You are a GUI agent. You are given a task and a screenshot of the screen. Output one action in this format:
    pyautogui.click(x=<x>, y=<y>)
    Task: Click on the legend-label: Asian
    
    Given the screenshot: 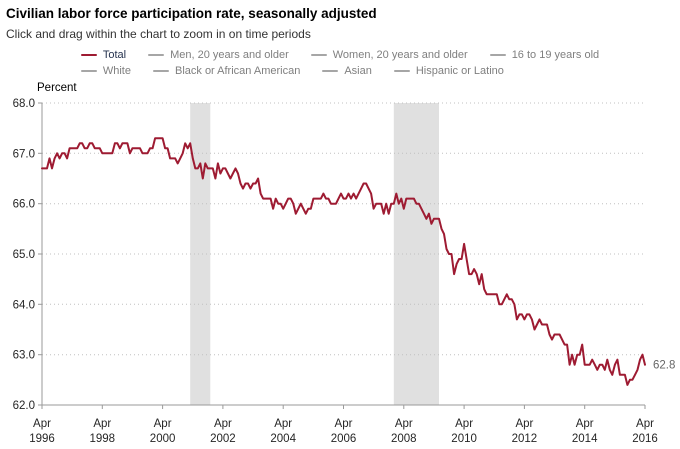 What is the action you would take?
    pyautogui.click(x=358, y=71)
    